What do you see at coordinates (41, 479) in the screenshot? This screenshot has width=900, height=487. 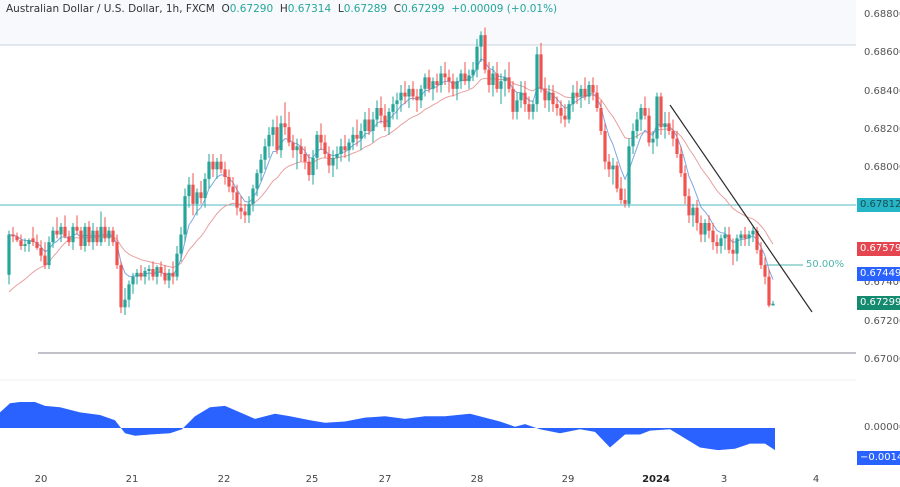 I see `time-tick: 20` at bounding box center [41, 479].